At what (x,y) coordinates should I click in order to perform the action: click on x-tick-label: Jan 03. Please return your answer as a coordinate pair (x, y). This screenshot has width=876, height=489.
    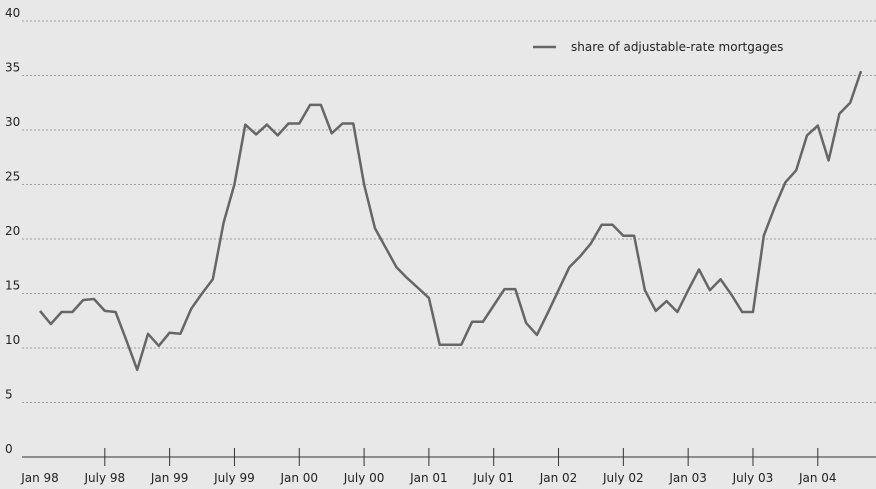
    Looking at the image, I should click on (687, 478).